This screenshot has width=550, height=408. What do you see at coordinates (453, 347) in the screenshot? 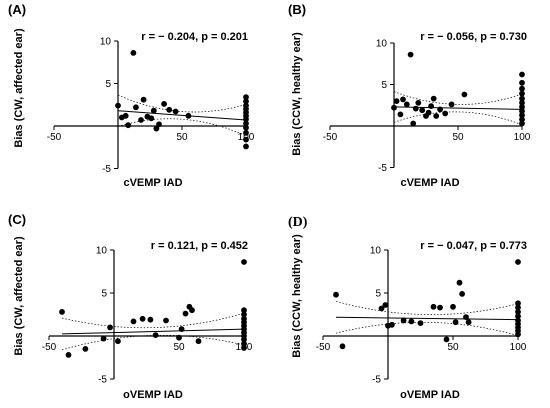
I see `x-tick-label: 50` at bounding box center [453, 347].